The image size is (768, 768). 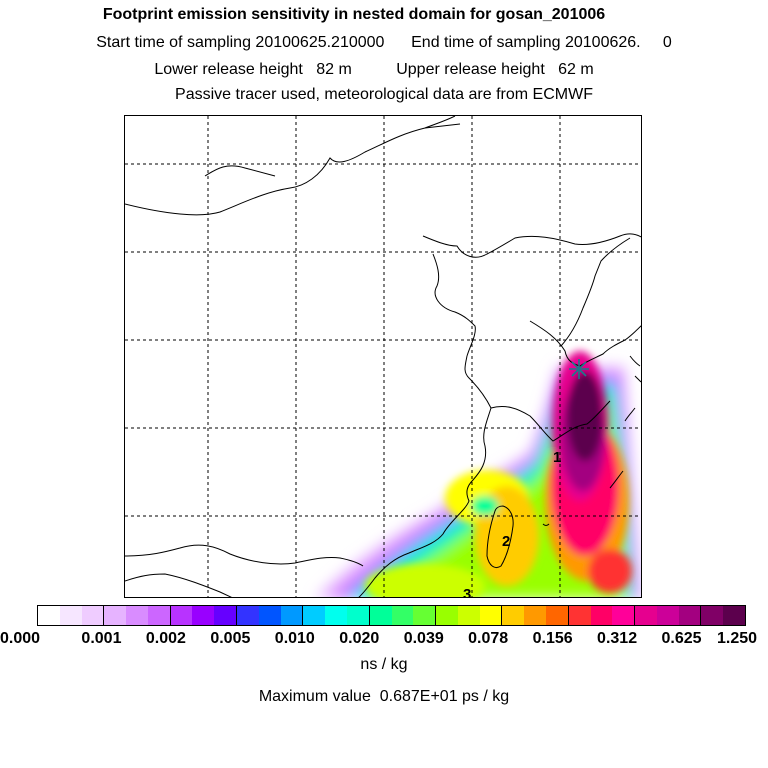 I want to click on contour-label-3: 3, so click(x=467, y=592).